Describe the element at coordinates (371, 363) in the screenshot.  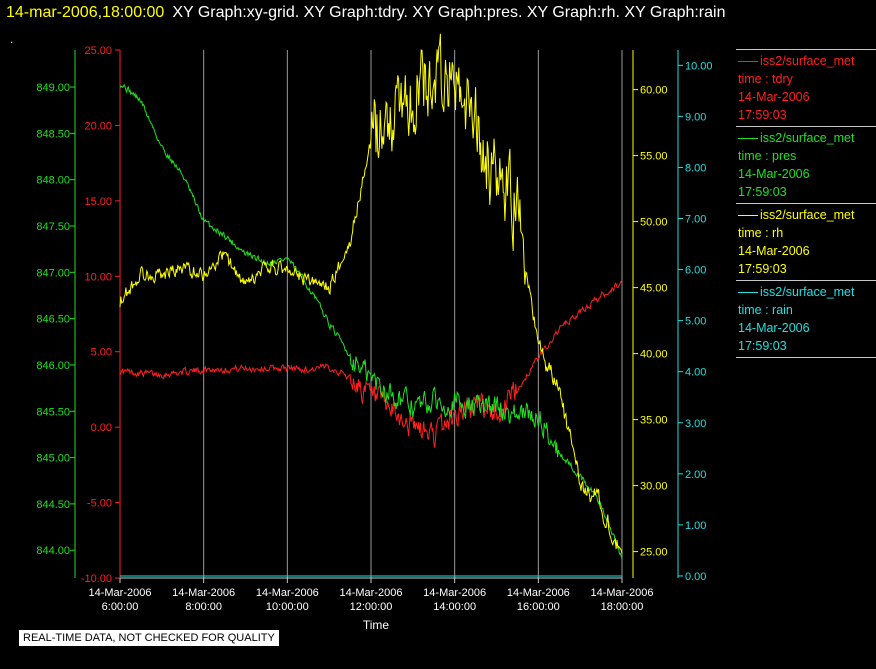
I see `tdry-series-line` at that location.